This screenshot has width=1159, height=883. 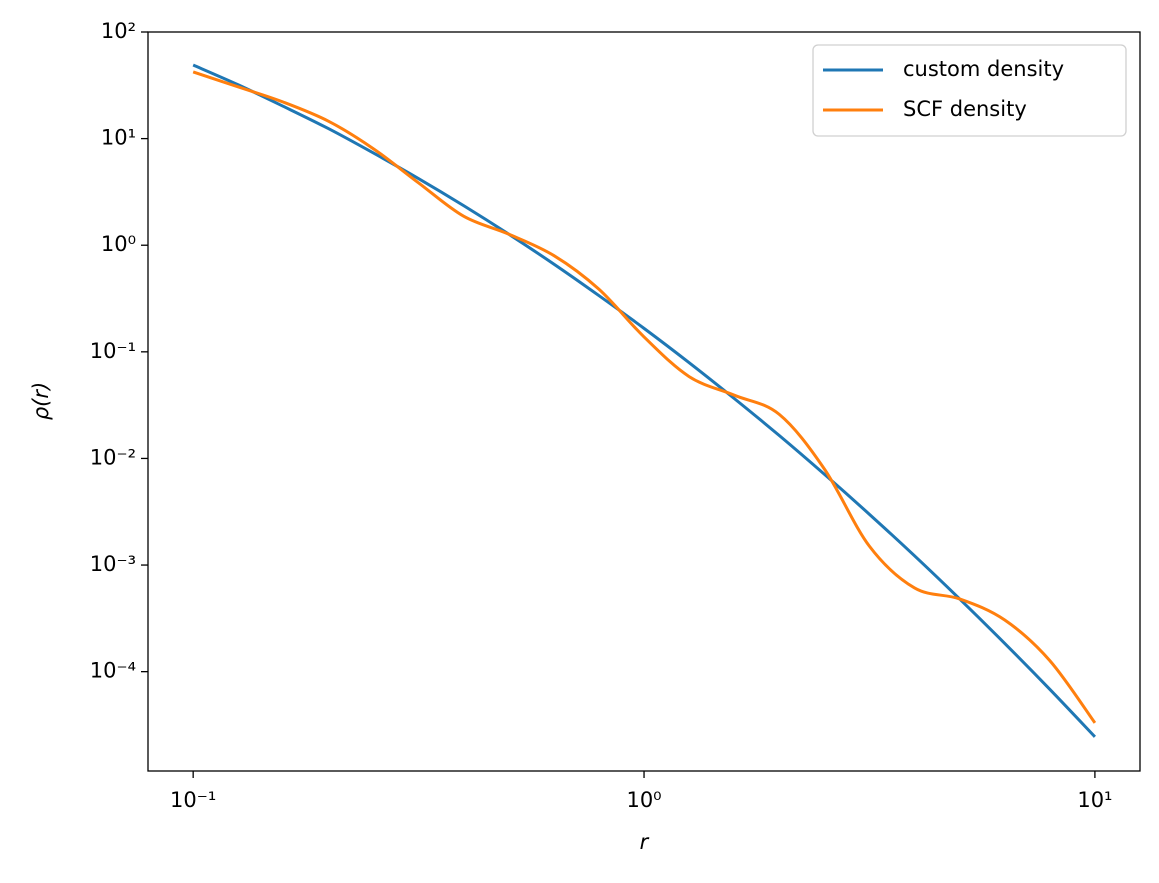 What do you see at coordinates (113, 351) in the screenshot?
I see `y-tick-label: 10⁻¹` at bounding box center [113, 351].